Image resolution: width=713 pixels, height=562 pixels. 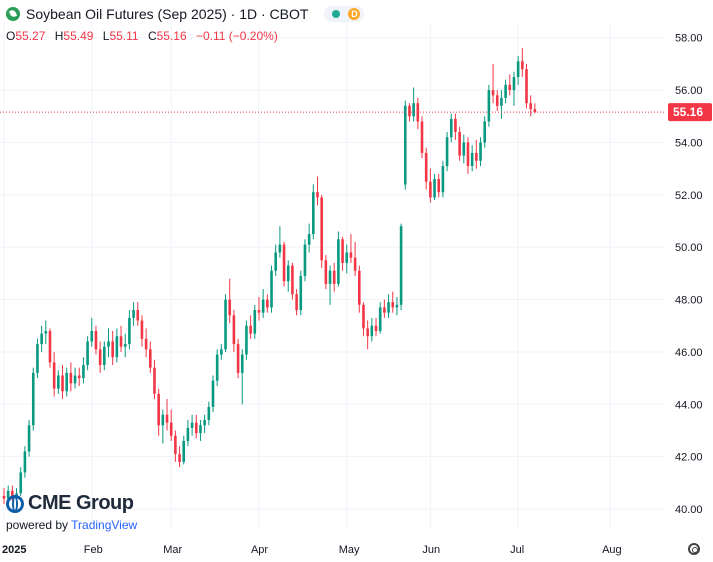 I want to click on x-tick-label: Feb, so click(x=93, y=550).